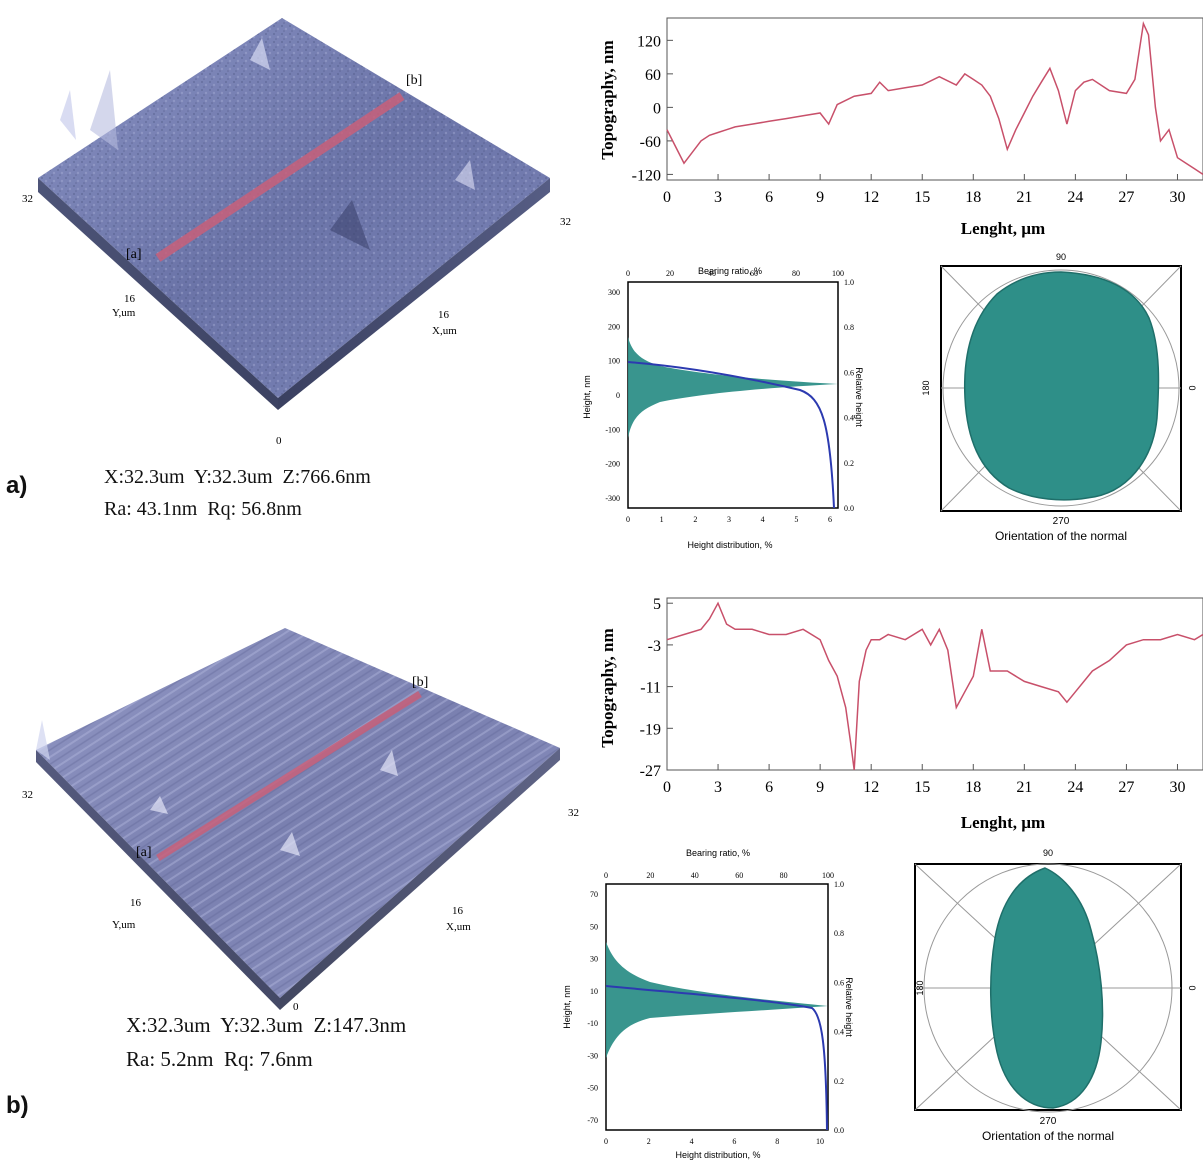 Image resolution: width=1203 pixels, height=1162 pixels. I want to click on surface-a-bottom-tick: 0, so click(279, 441).